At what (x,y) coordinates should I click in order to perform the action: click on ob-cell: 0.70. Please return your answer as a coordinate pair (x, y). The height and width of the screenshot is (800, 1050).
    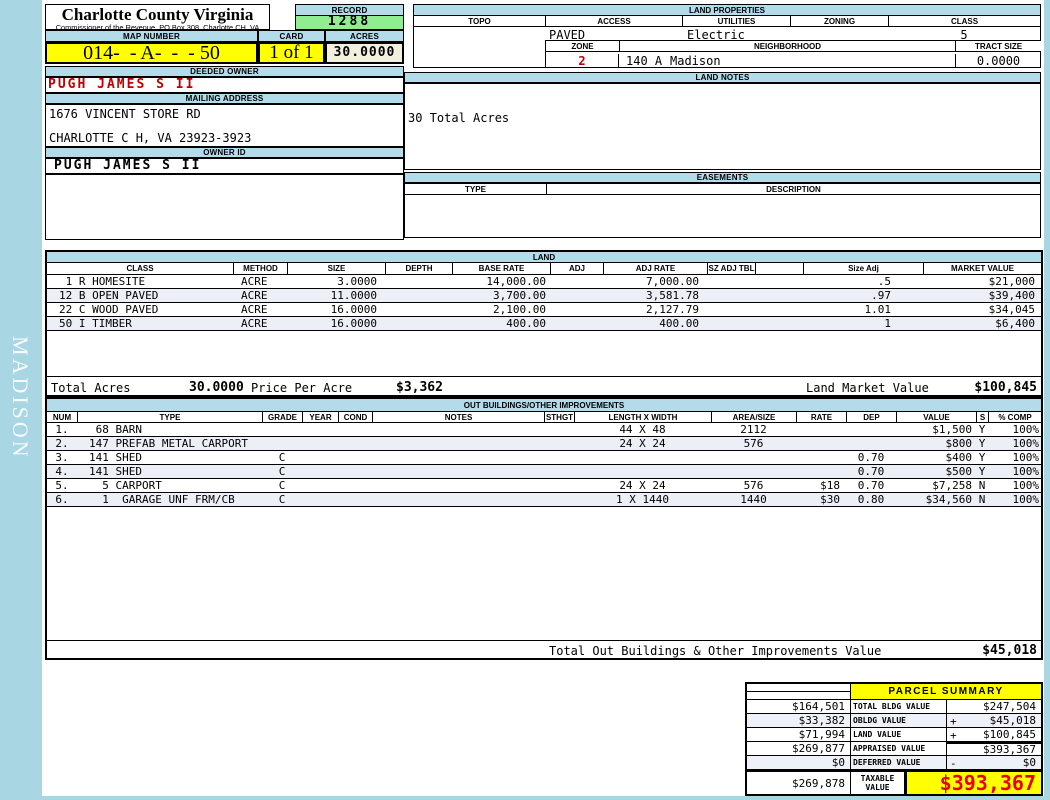
    Looking at the image, I should click on (871, 471).